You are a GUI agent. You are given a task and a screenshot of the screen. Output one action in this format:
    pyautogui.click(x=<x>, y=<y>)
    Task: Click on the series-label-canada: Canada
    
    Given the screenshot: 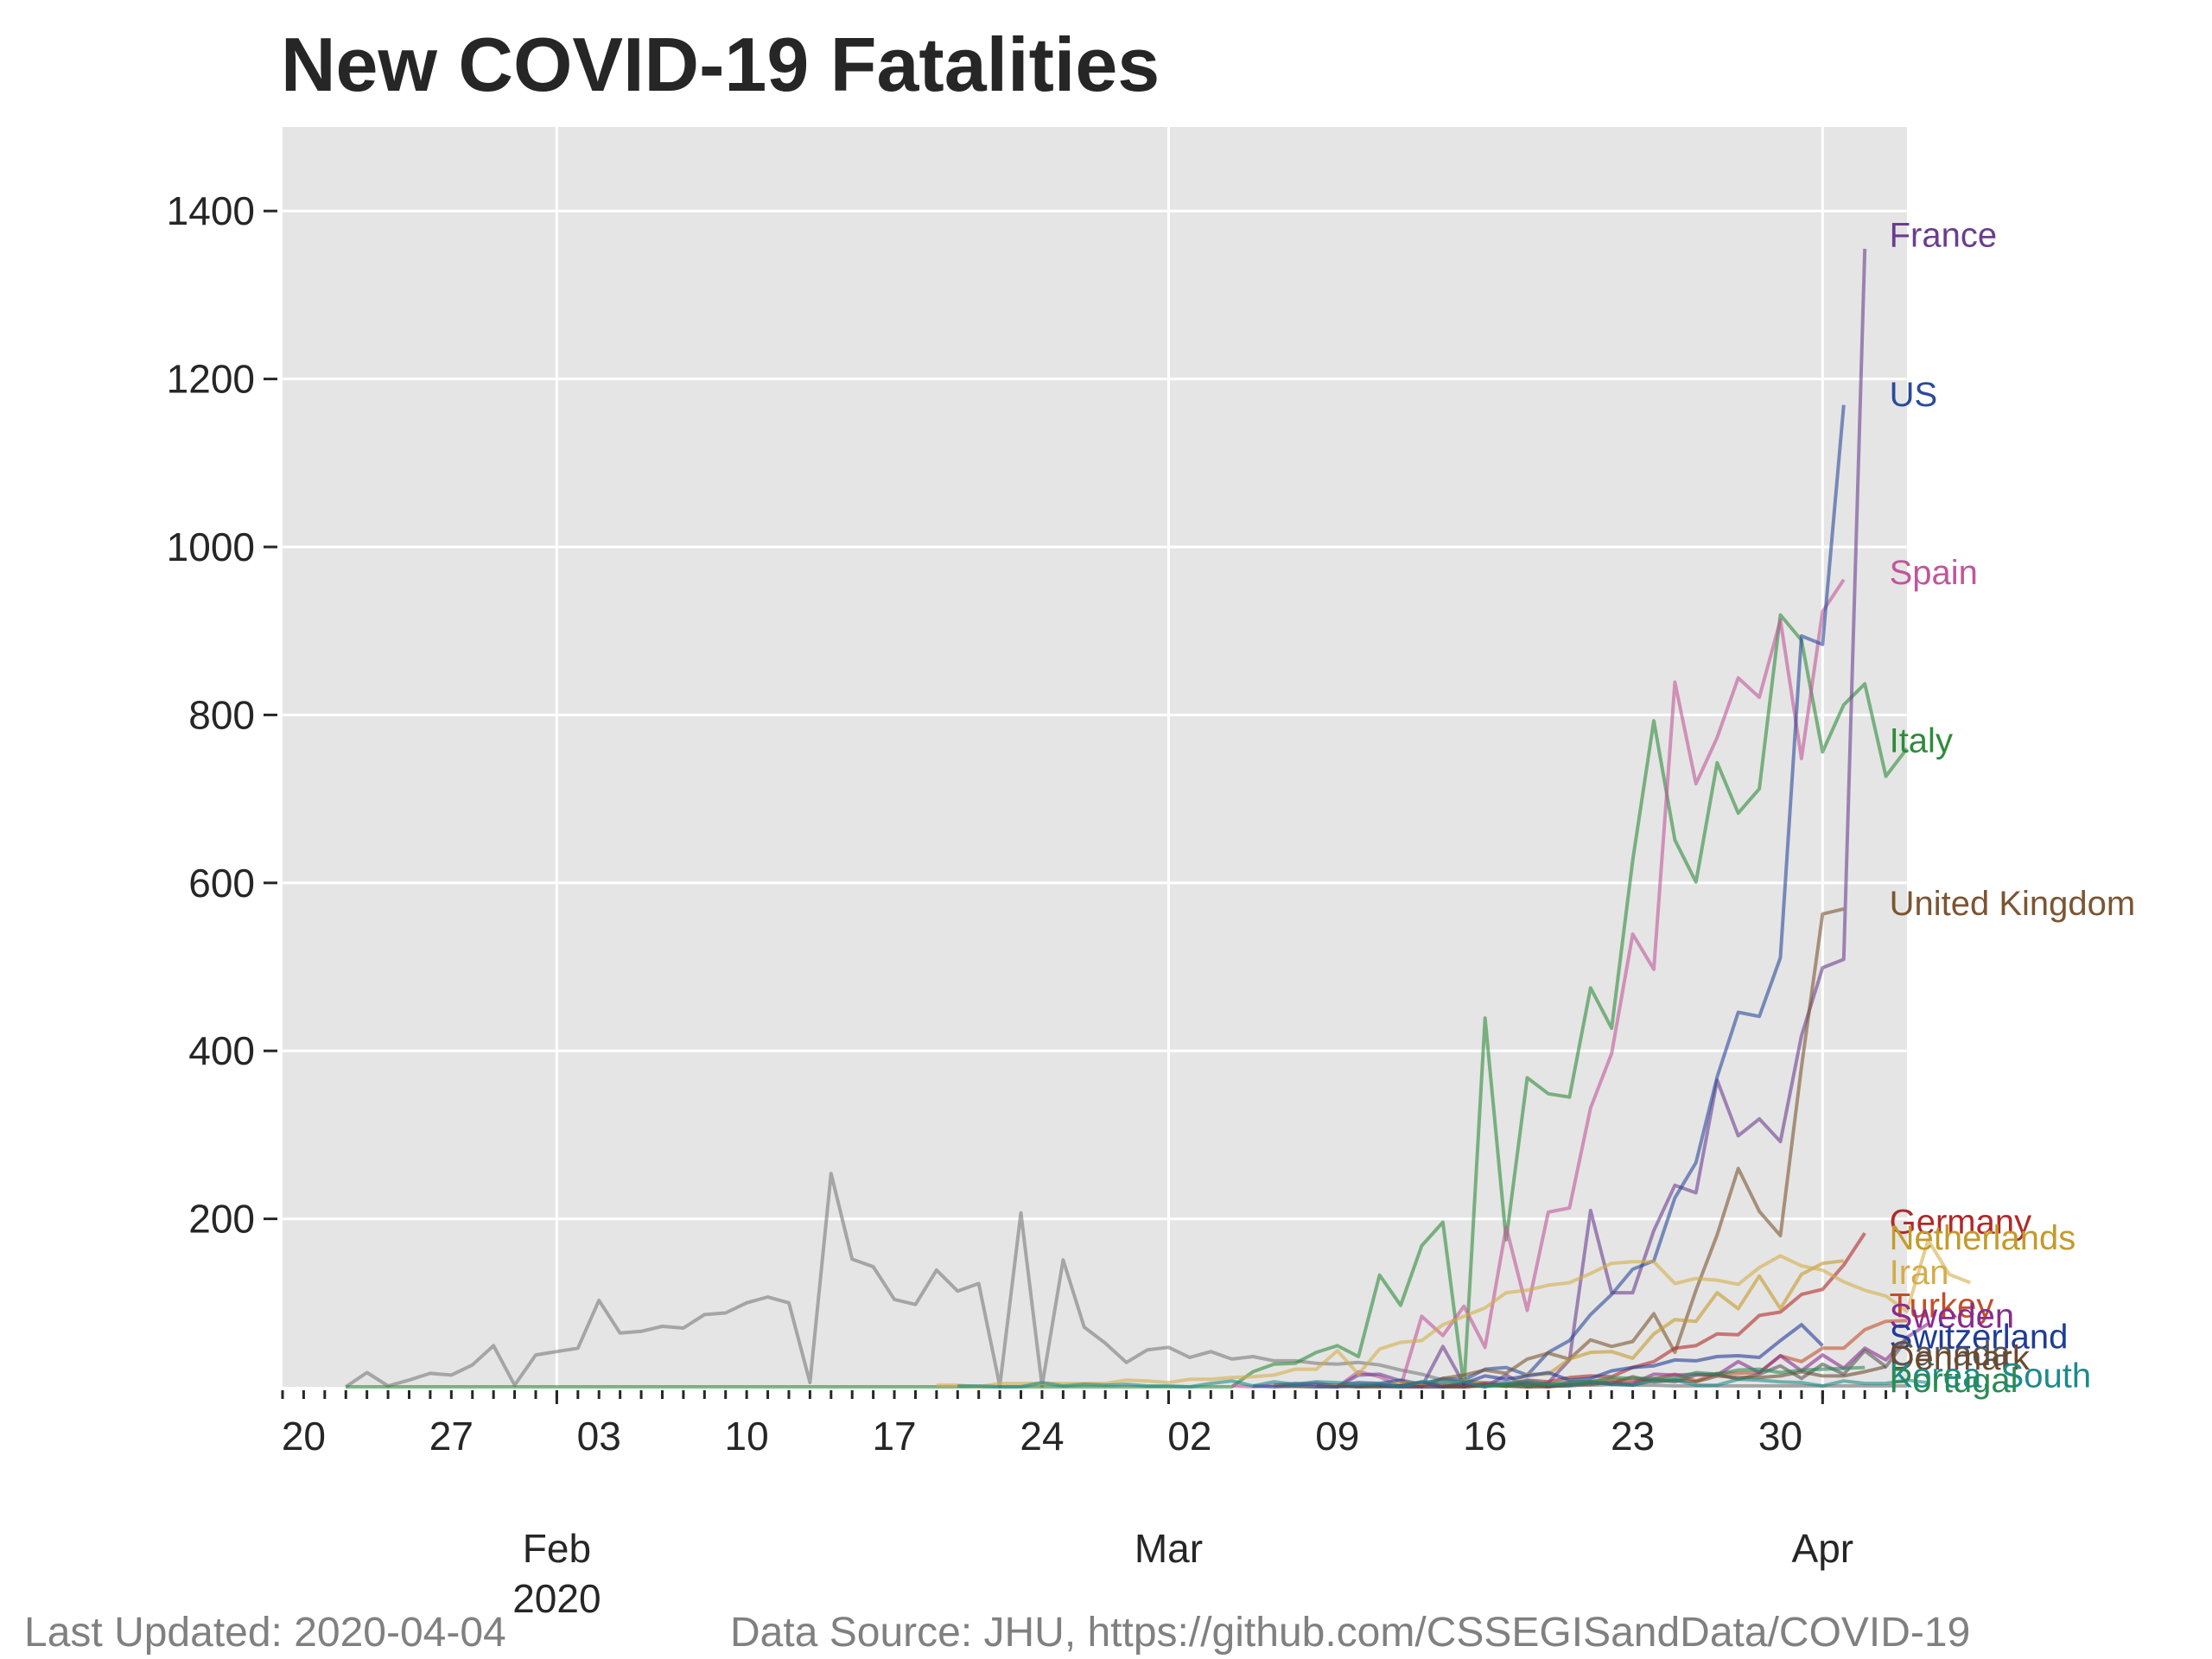 What is the action you would take?
    pyautogui.click(x=1951, y=1354)
    